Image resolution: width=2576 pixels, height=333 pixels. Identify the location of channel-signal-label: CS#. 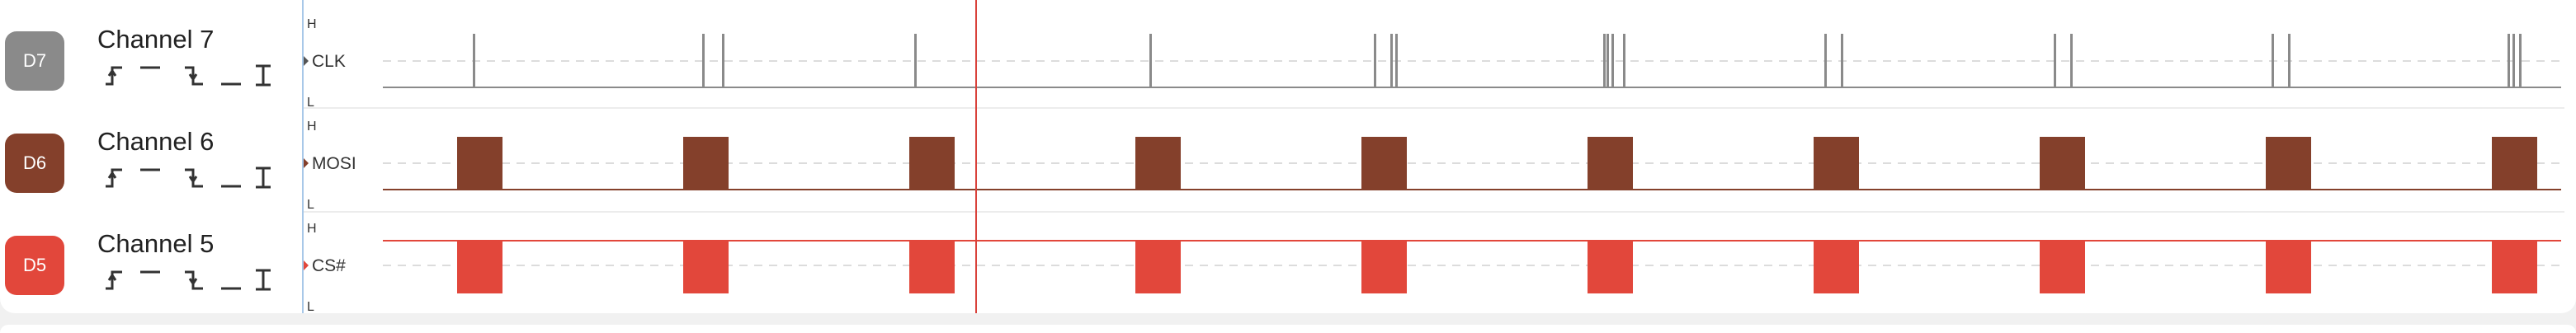
(329, 265).